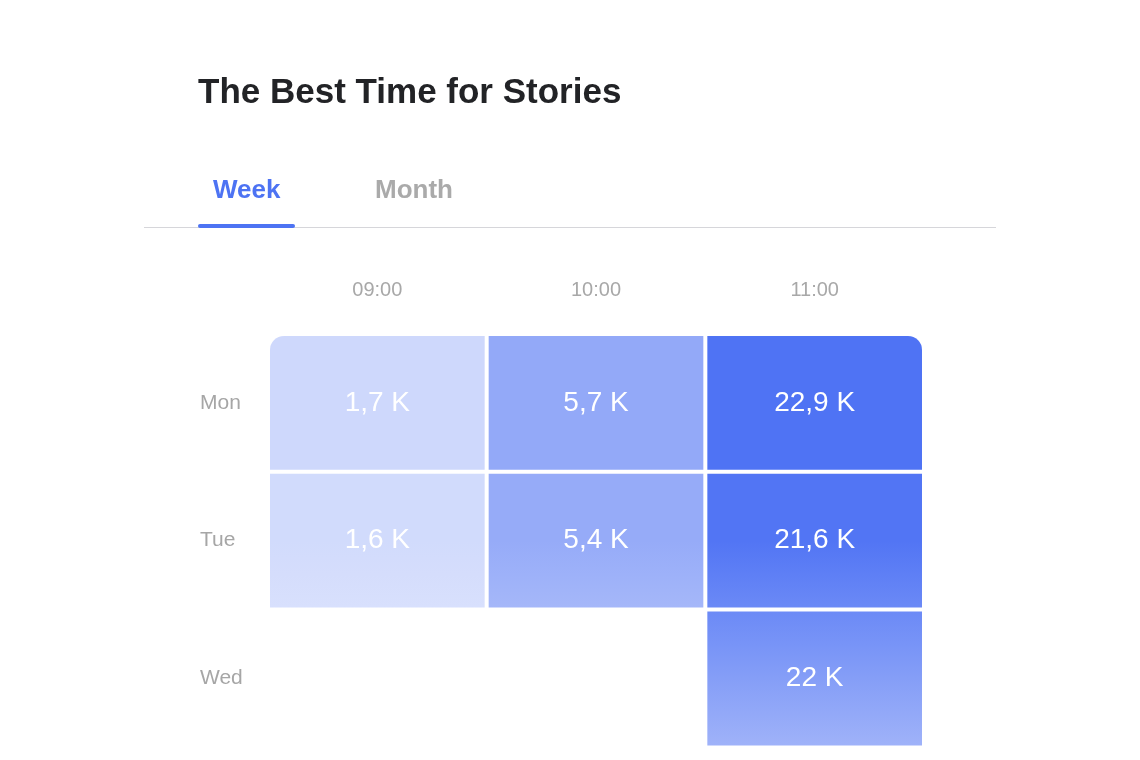 Image resolution: width=1140 pixels, height=760 pixels. Describe the element at coordinates (247, 189) in the screenshot. I see `text: Week` at that location.